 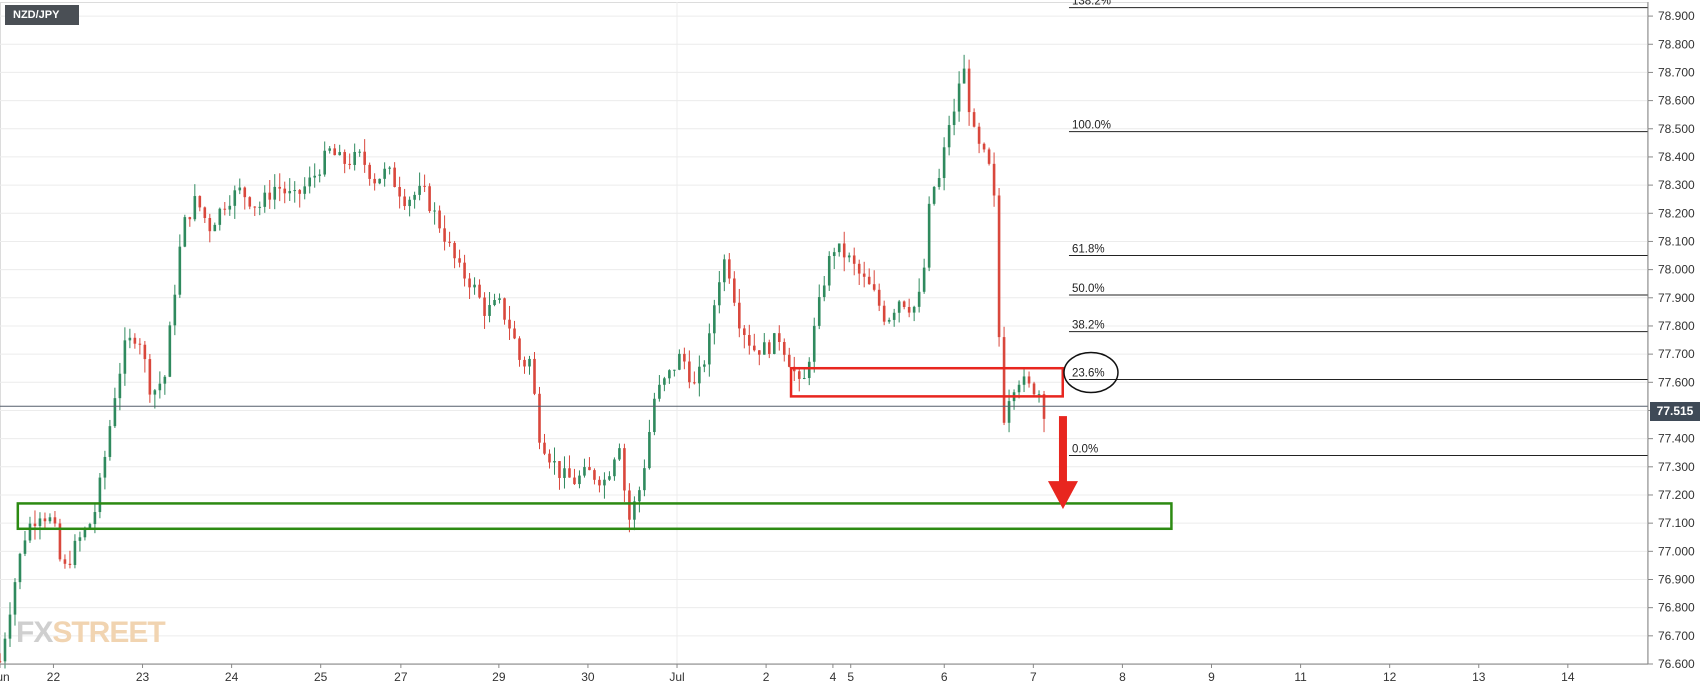 I want to click on x-tick-label: 6, so click(x=944, y=677).